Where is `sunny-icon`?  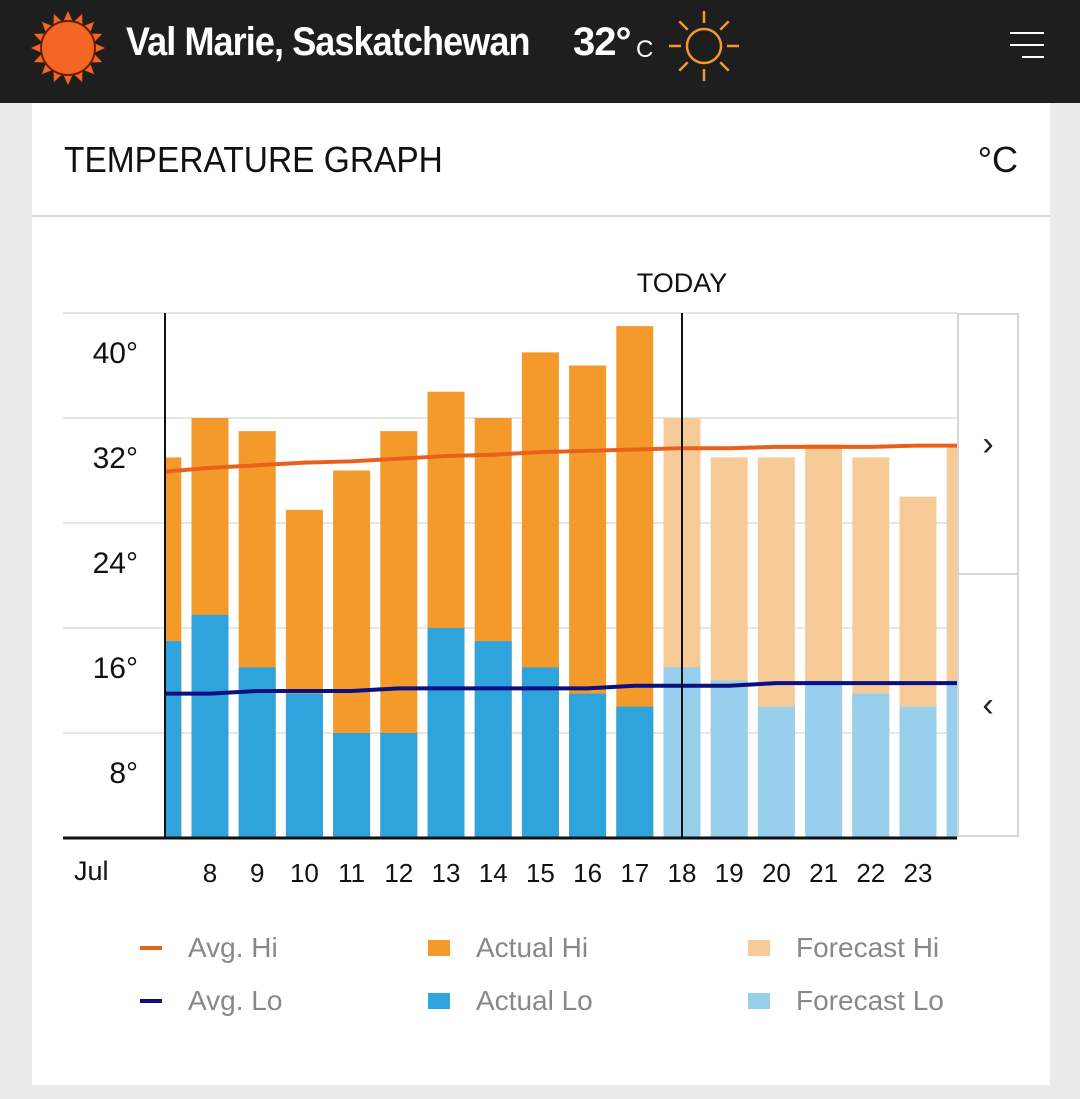 sunny-icon is located at coordinates (704, 46).